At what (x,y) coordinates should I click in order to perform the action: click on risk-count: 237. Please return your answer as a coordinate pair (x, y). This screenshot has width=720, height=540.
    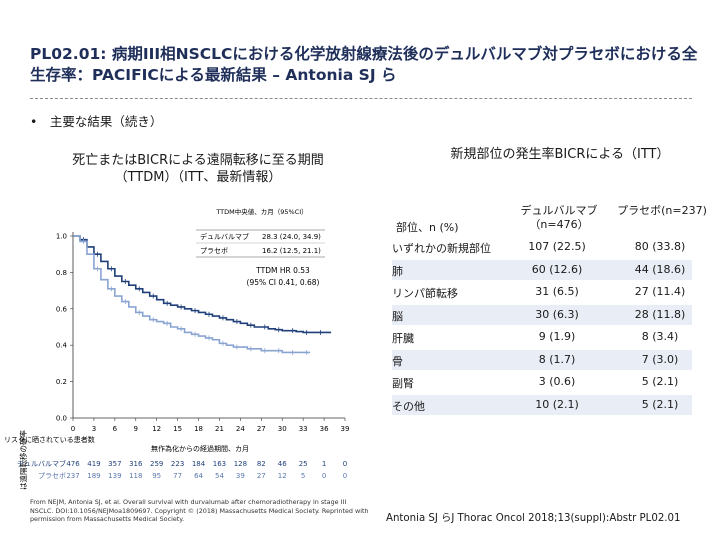
    Looking at the image, I should click on (72, 476).